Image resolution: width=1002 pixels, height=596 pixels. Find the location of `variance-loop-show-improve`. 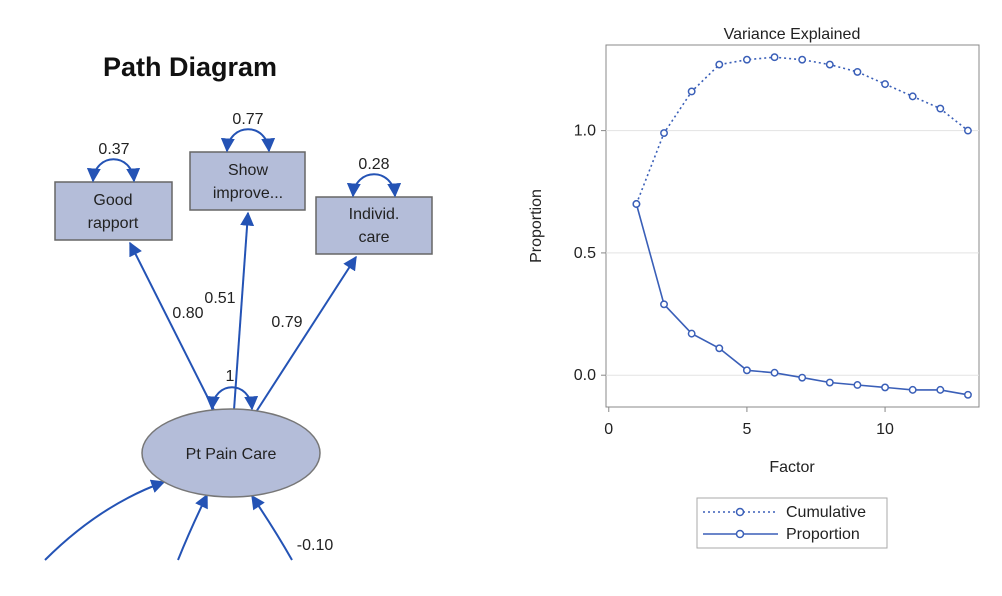

variance-loop-show-improve is located at coordinates (248, 140).